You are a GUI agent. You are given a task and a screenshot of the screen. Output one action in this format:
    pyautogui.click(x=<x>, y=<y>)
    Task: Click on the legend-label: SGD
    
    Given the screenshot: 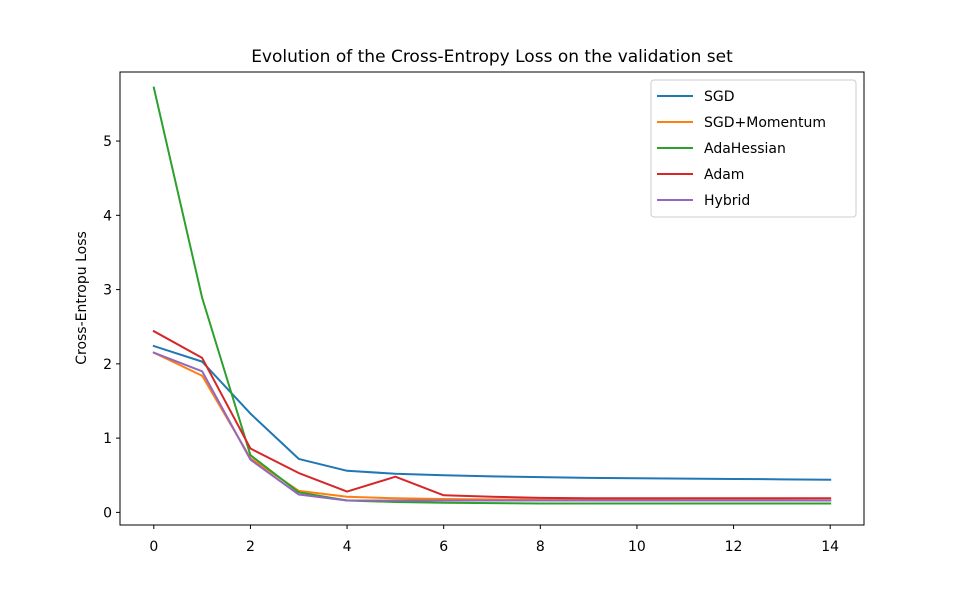 What is the action you would take?
    pyautogui.click(x=719, y=97)
    